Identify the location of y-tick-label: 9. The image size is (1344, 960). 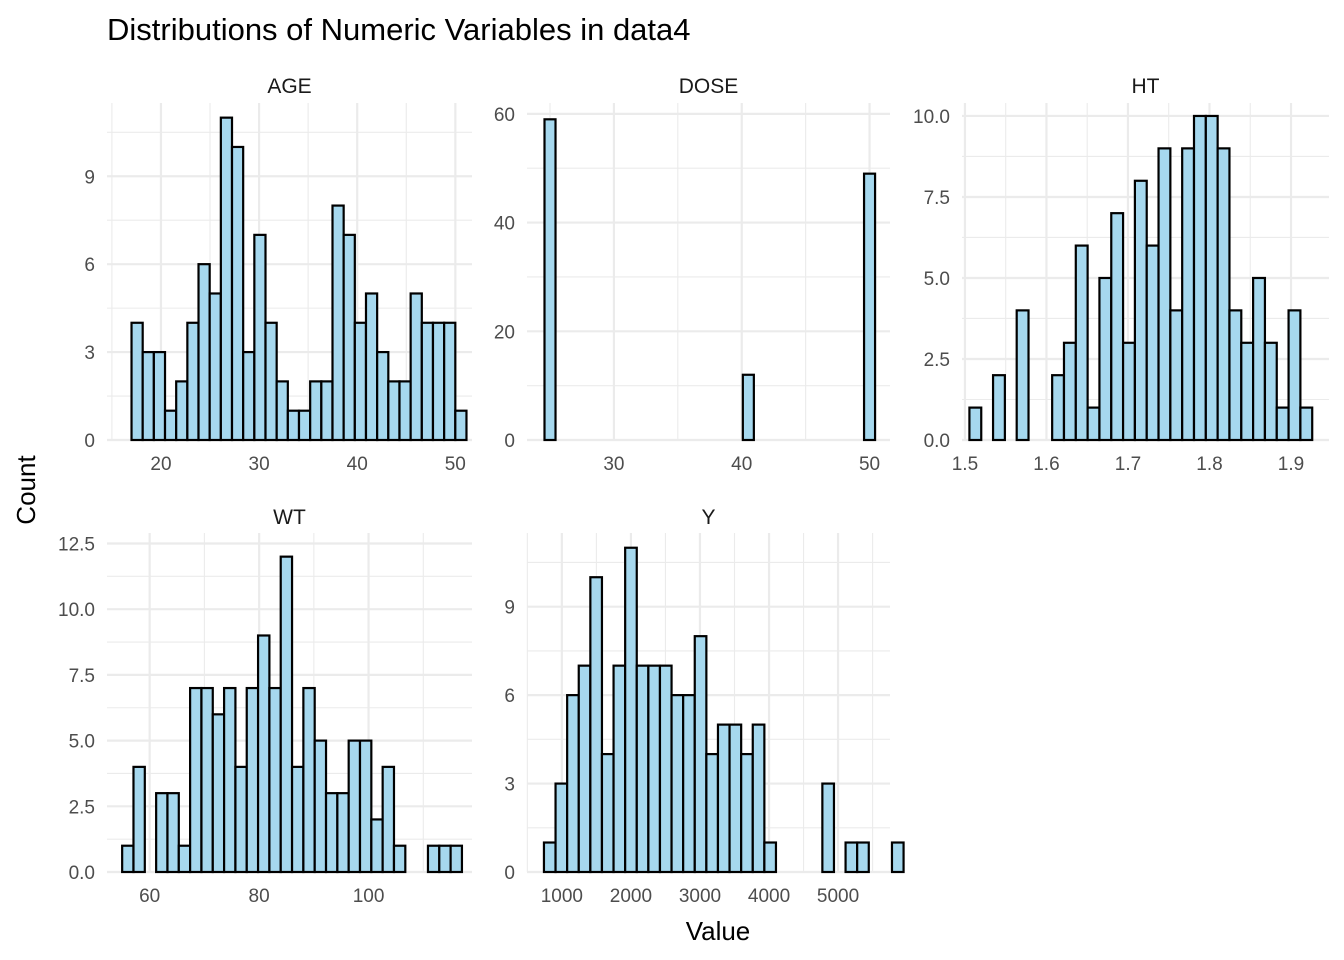
(509, 608).